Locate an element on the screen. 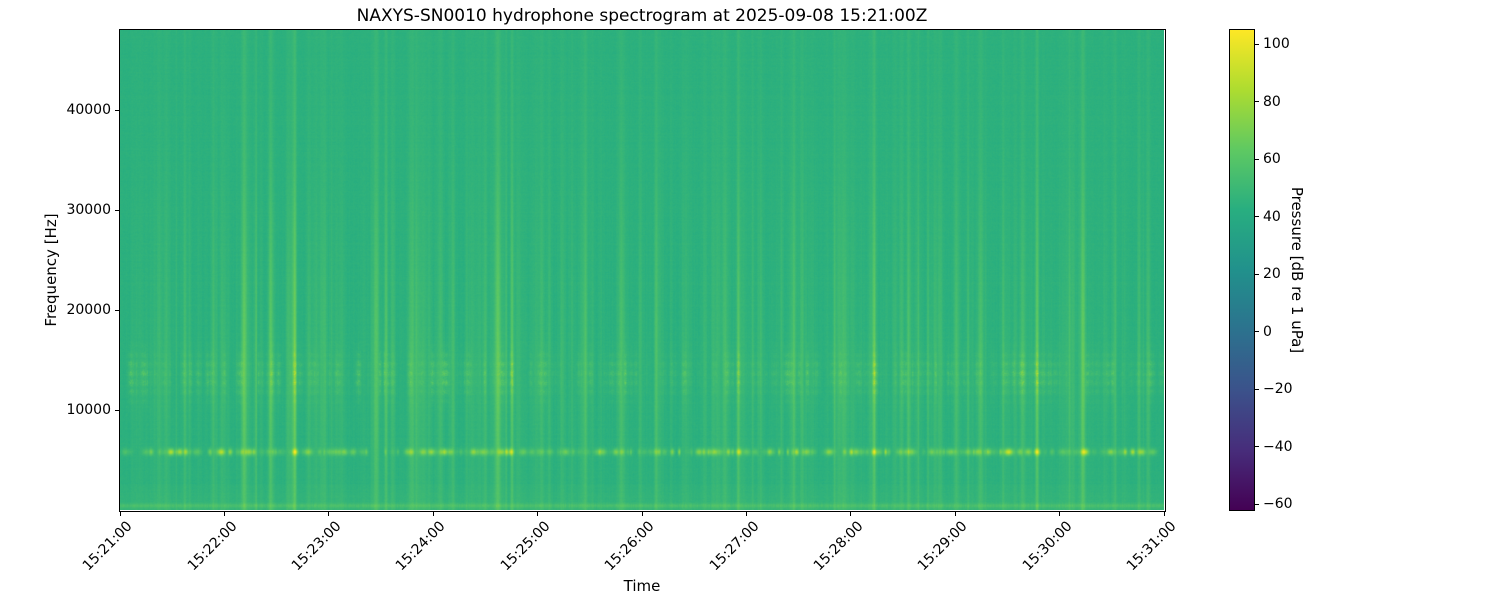 The image size is (1500, 600). colorbar-tick-label: −20 is located at coordinates (1278, 389).